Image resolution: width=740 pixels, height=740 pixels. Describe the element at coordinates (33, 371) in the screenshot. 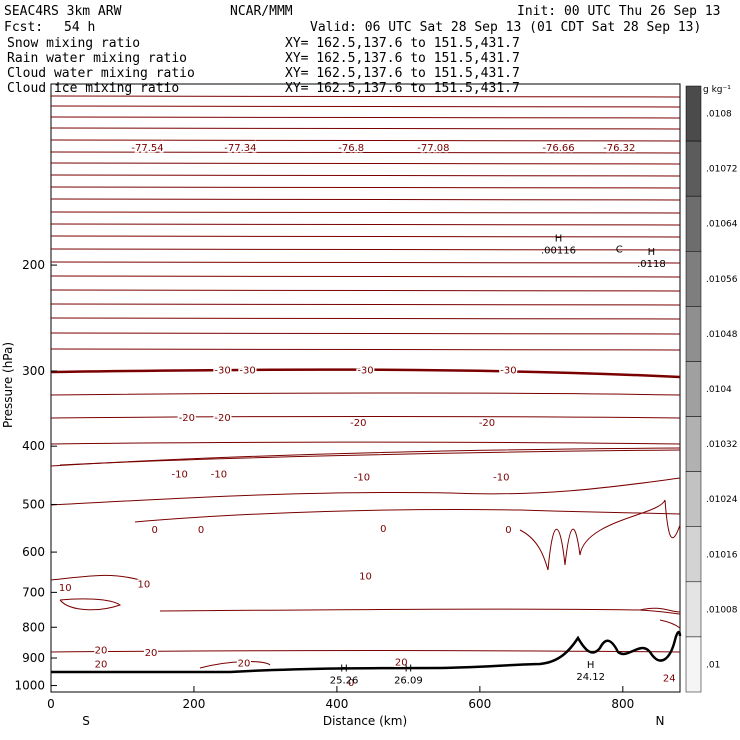

I see `y-tick-label: 300` at that location.